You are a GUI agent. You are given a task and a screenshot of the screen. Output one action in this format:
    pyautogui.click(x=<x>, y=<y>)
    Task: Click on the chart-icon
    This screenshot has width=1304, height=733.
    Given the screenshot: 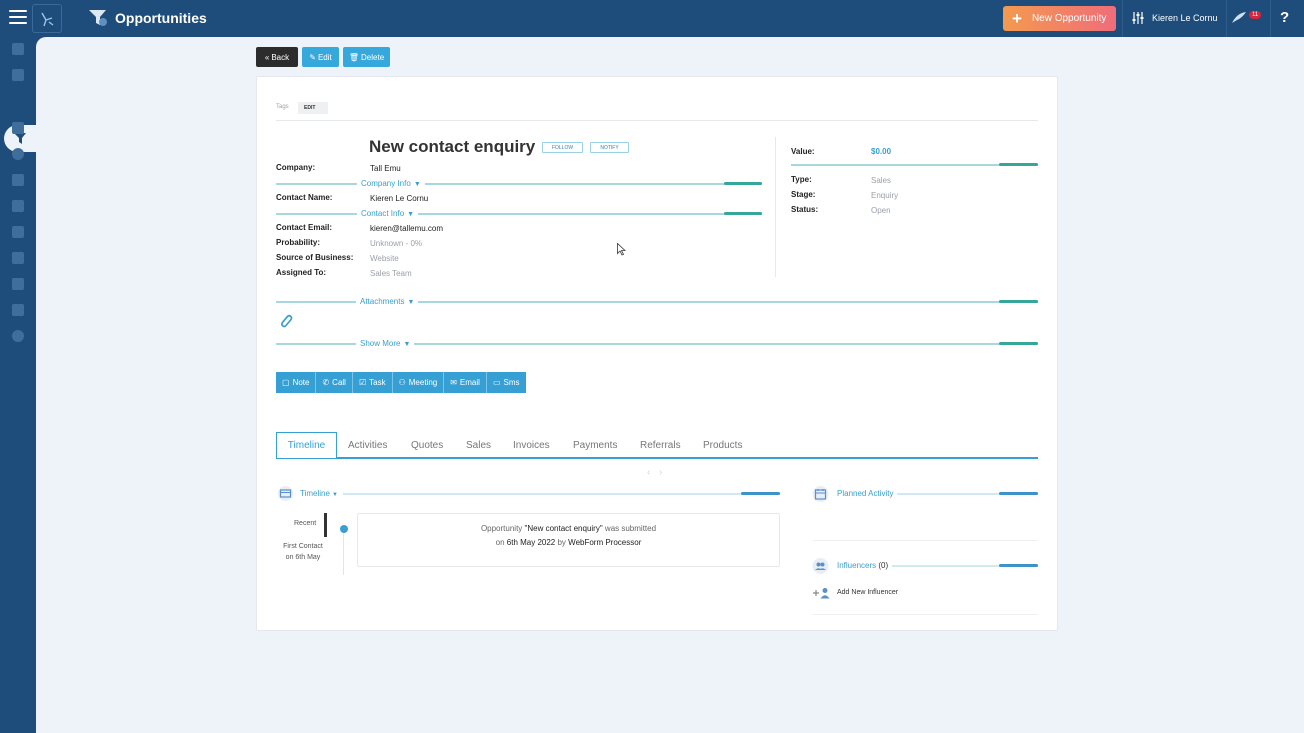 What is the action you would take?
    pyautogui.click(x=18, y=206)
    